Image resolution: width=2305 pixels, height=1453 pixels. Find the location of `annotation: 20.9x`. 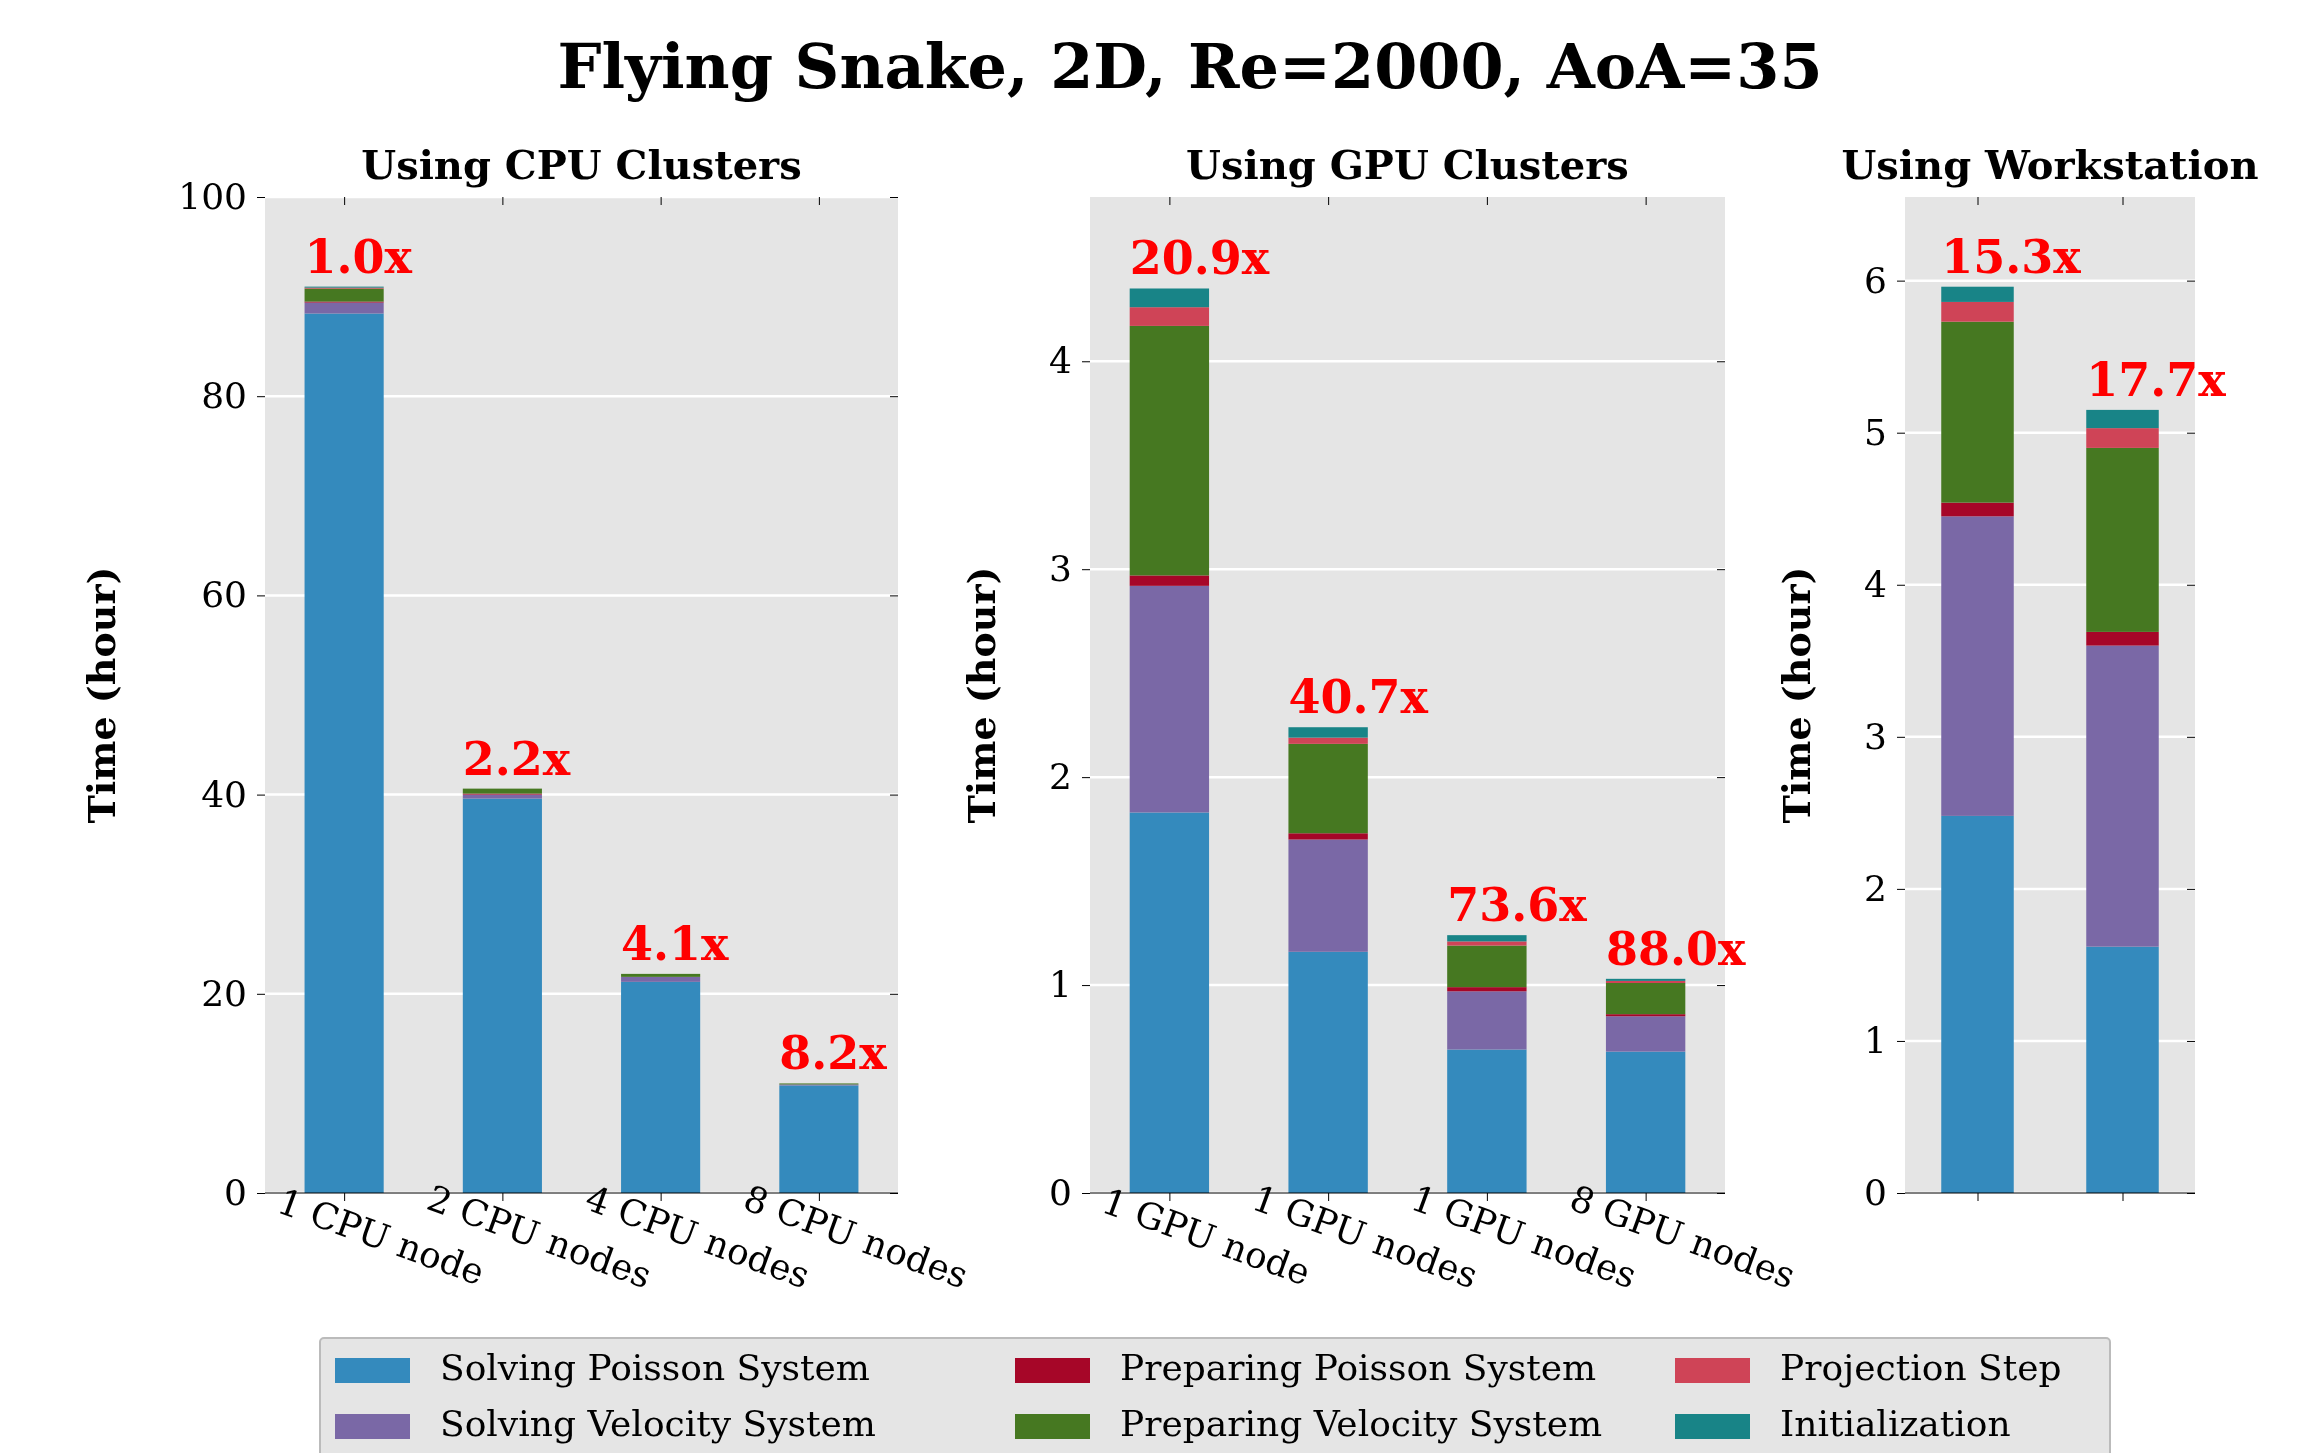

annotation: 20.9x is located at coordinates (1199, 258).